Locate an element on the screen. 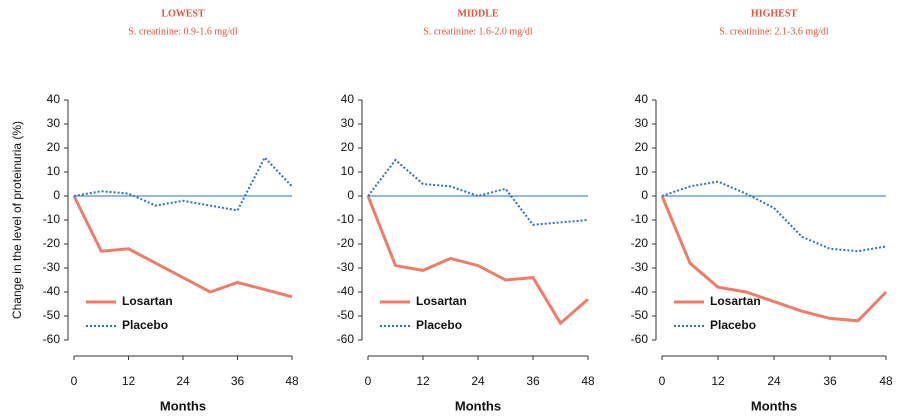  panel-subtitle: S. creatinine: 2.1-3.6 mg/dl is located at coordinates (774, 31).